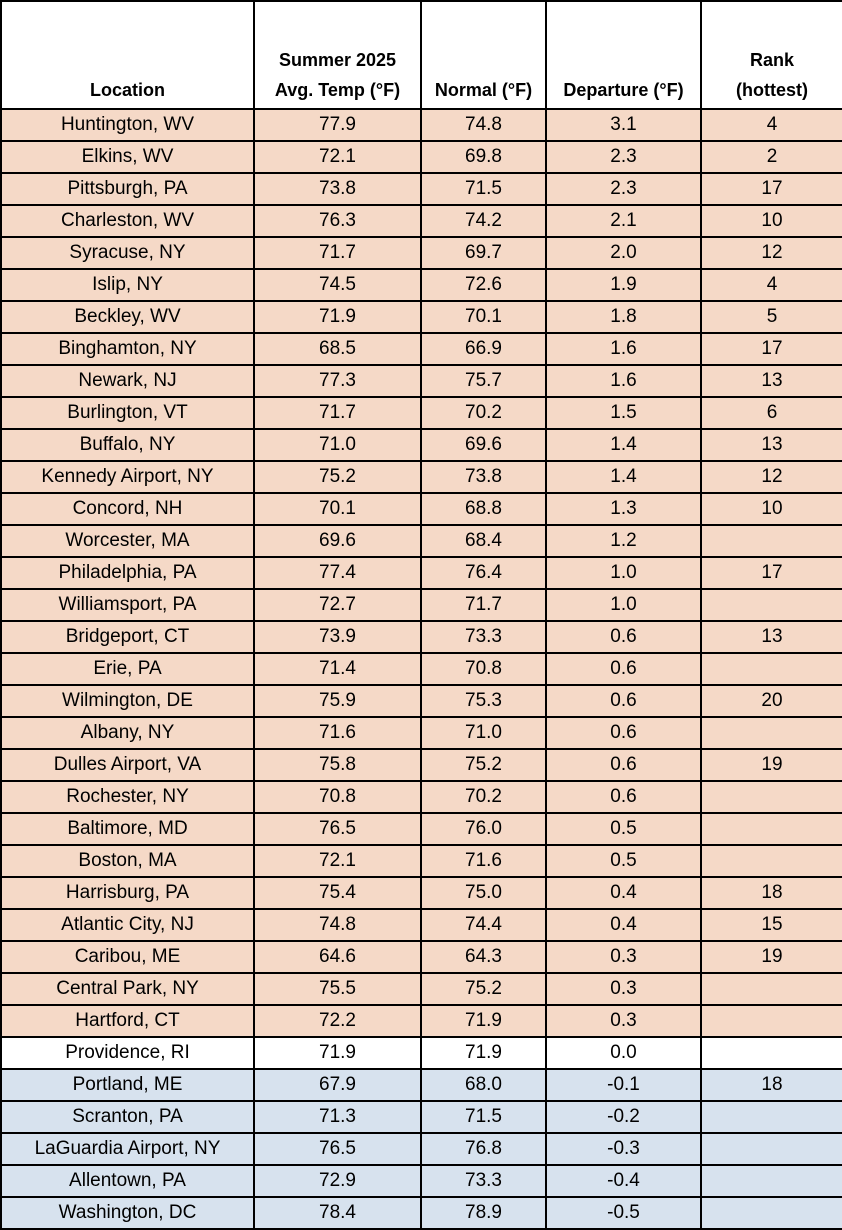 This screenshot has width=842, height=1230. I want to click on rank-cell: 12, so click(771, 477).